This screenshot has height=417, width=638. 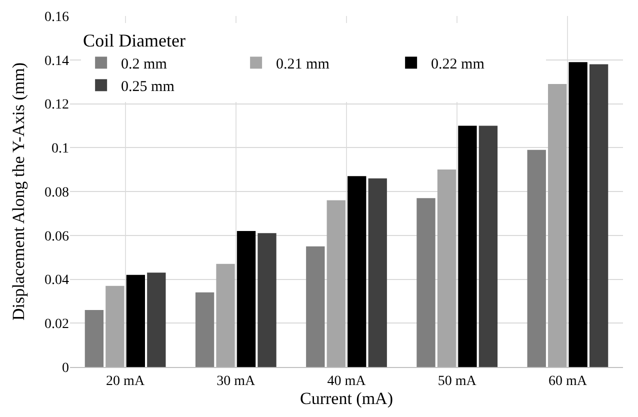 What do you see at coordinates (56, 324) in the screenshot?
I see `y-tick-label: 0.02` at bounding box center [56, 324].